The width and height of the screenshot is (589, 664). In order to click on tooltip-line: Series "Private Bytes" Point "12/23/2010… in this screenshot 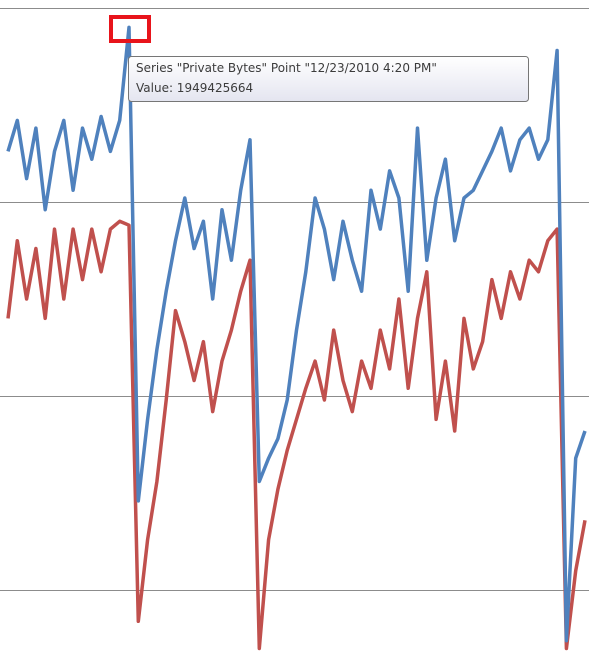, I will do `click(286, 68)`.